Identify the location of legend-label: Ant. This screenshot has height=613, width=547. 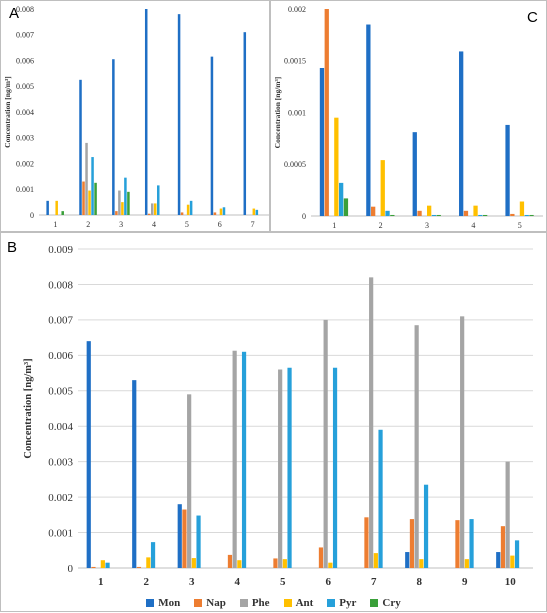
(304, 603).